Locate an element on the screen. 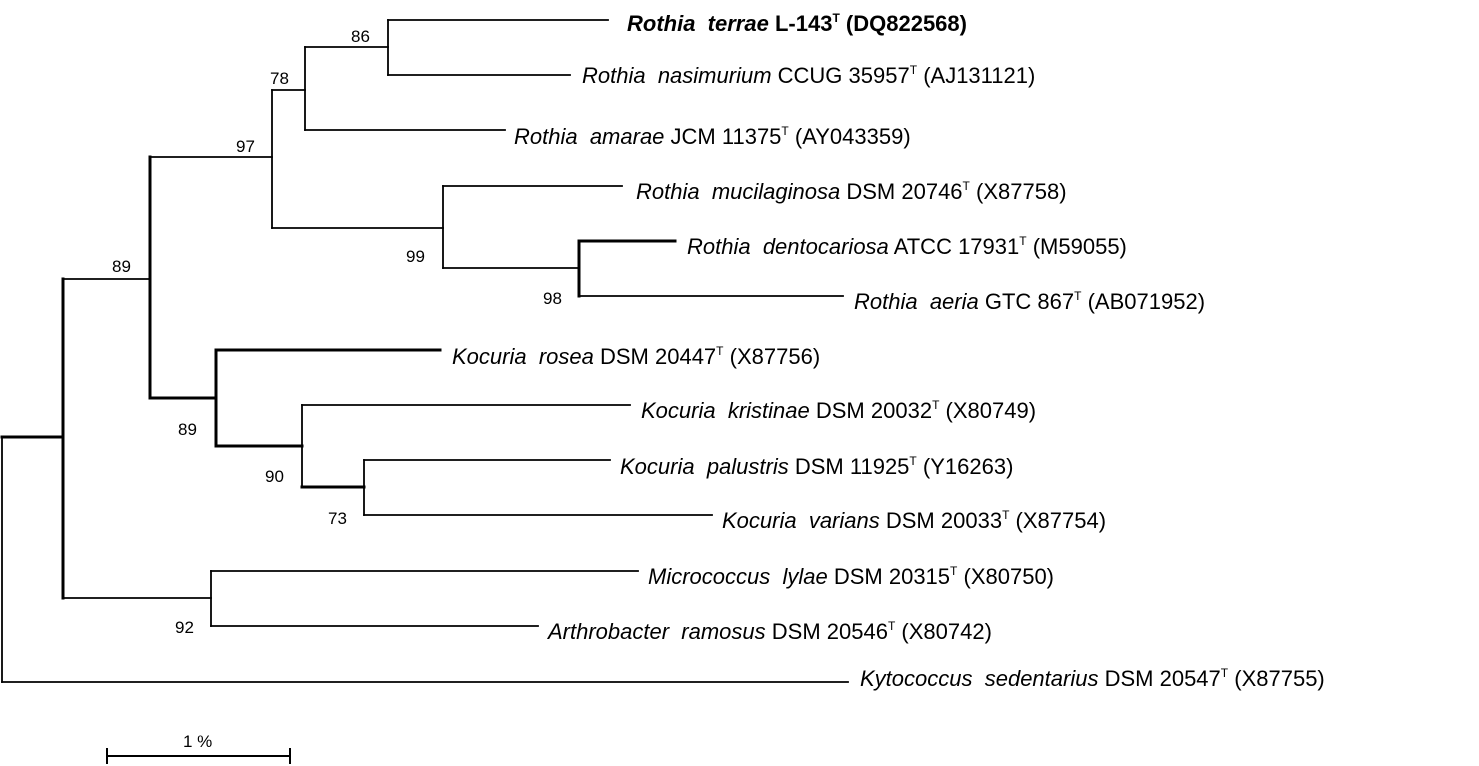 This screenshot has width=1479, height=766. species-name: Rothia aeria is located at coordinates (916, 301).